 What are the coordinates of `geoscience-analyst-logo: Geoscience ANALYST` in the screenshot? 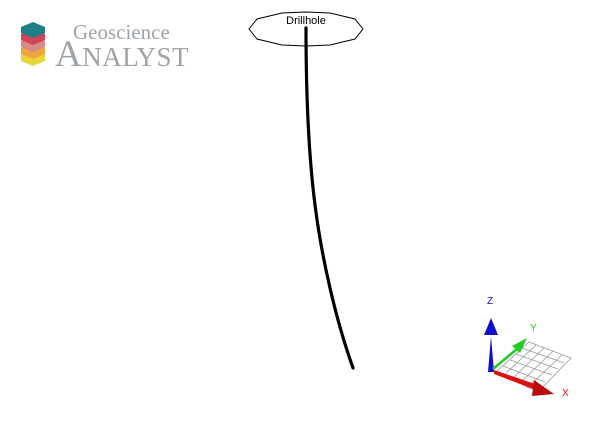 It's located at (107, 47).